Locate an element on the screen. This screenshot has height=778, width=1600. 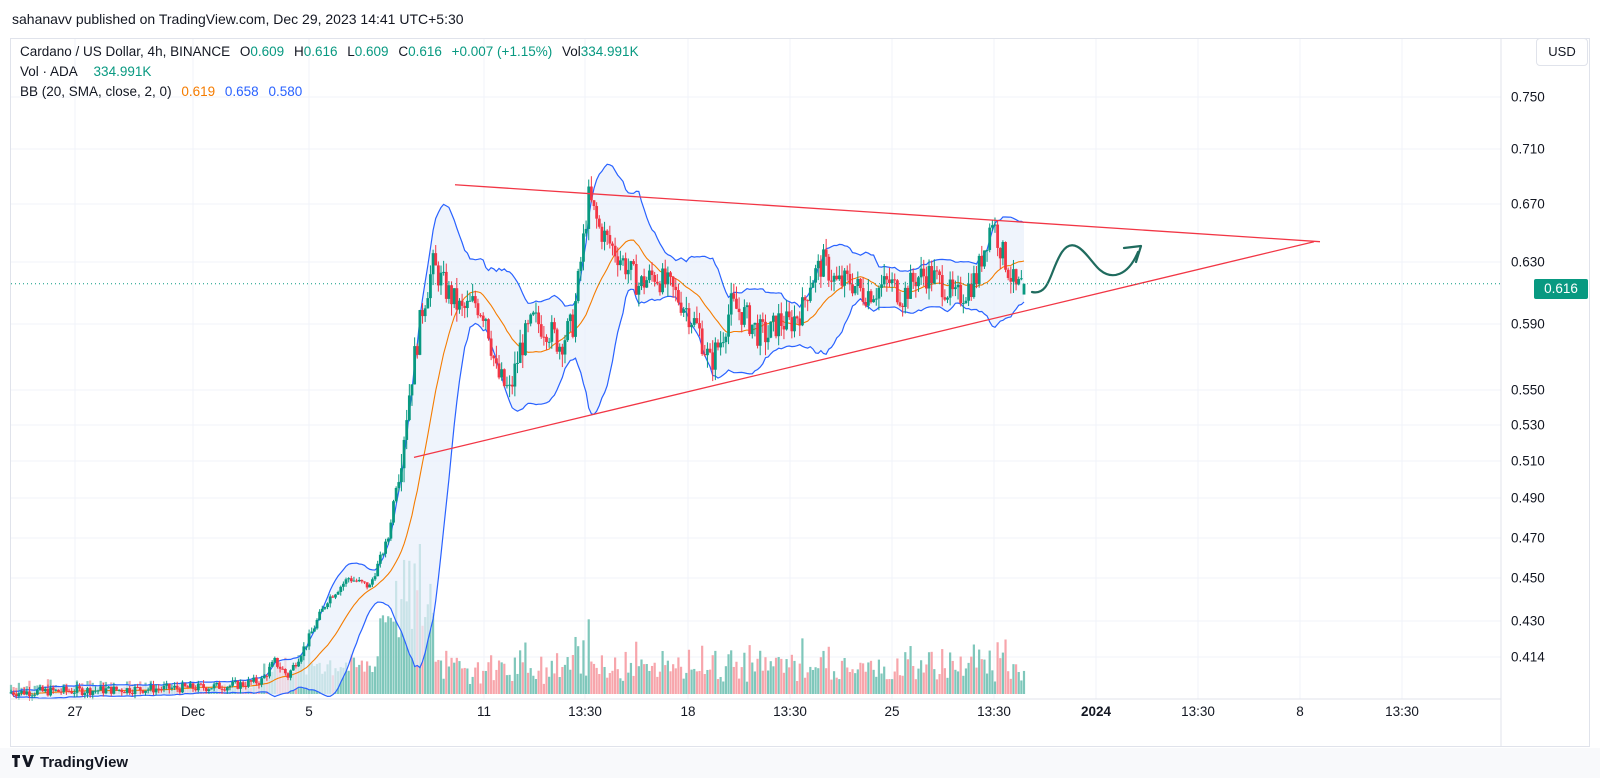
y-tick-label: 0.750 is located at coordinates (1528, 97).